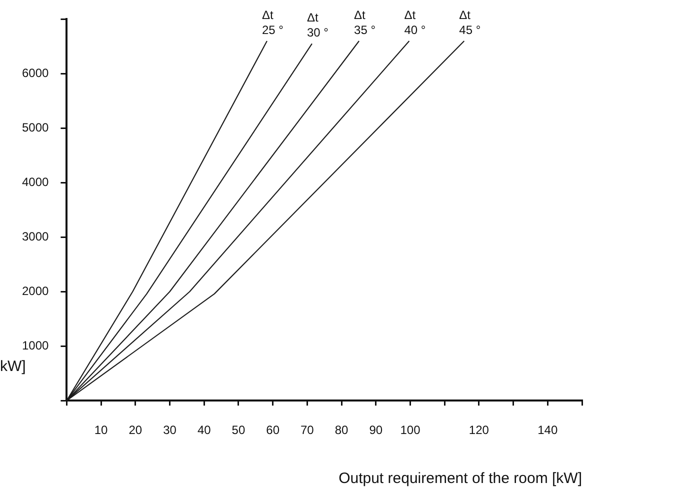 The width and height of the screenshot is (690, 494). What do you see at coordinates (239, 430) in the screenshot?
I see `x-tick-label: 50` at bounding box center [239, 430].